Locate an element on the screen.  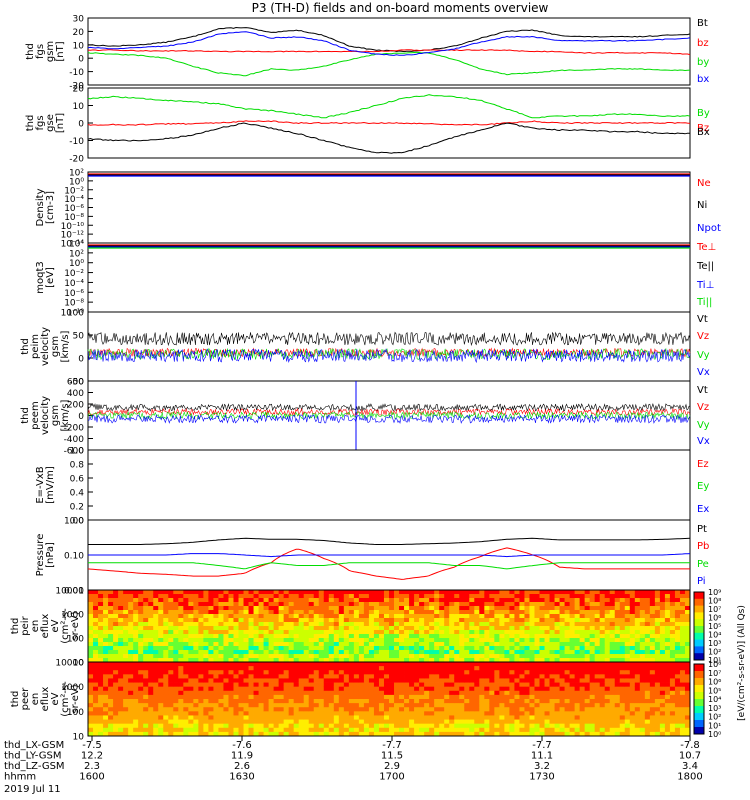
series-line-Bx is located at coordinates (389, 138).